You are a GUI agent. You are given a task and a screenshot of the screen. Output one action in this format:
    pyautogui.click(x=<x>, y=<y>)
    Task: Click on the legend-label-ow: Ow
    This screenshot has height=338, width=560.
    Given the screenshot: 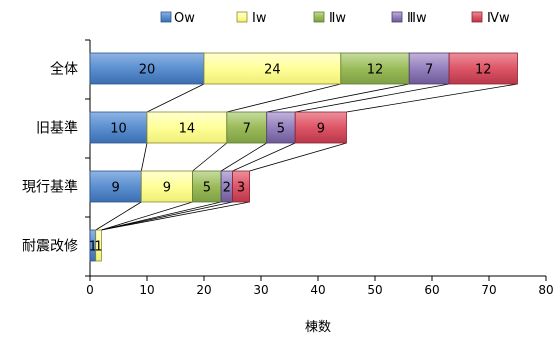 What is the action you would take?
    pyautogui.click(x=184, y=18)
    